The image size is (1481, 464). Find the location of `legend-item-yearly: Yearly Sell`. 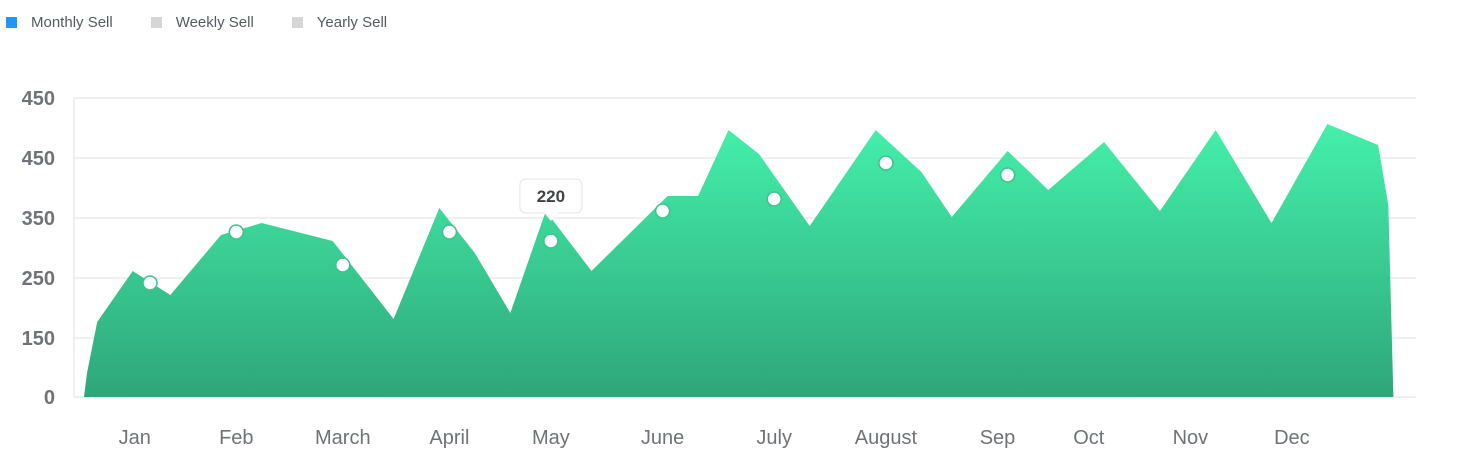

legend-item-yearly: Yearly Sell is located at coordinates (339, 22).